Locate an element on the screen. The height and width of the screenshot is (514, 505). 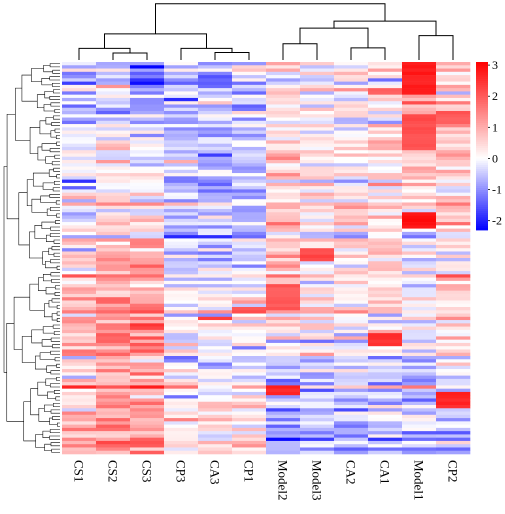
dendrogram-branch is located at coordinates (130, 56).